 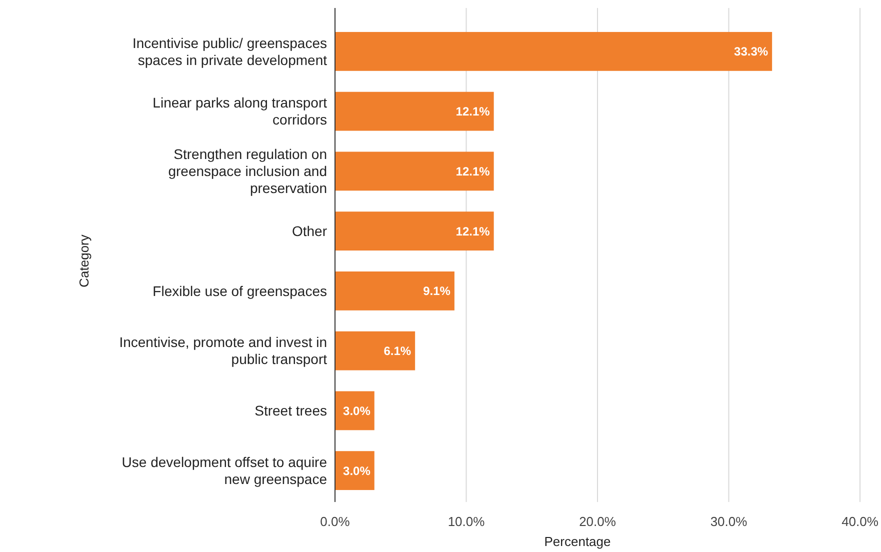 I want to click on y-tick-label: Other, so click(x=310, y=230).